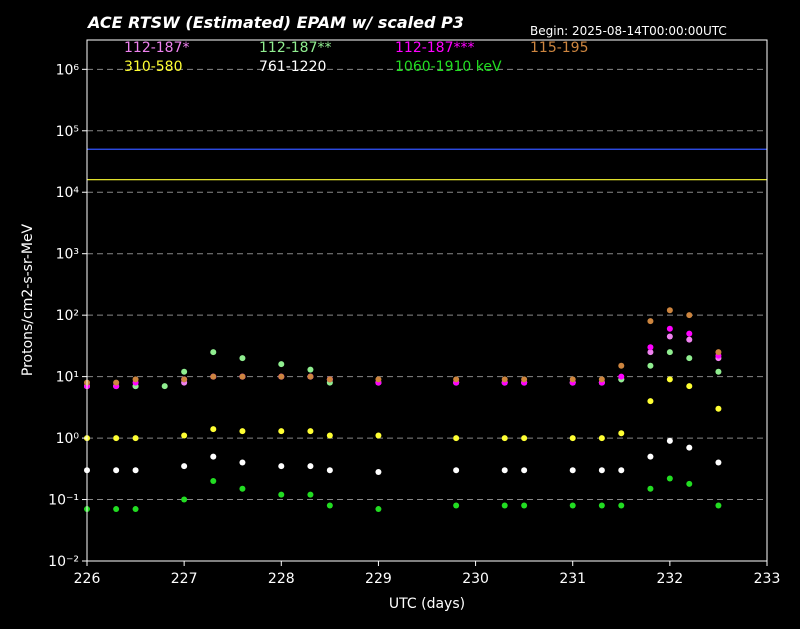  I want to click on y-tick-label: 10⁰, so click(68, 439).